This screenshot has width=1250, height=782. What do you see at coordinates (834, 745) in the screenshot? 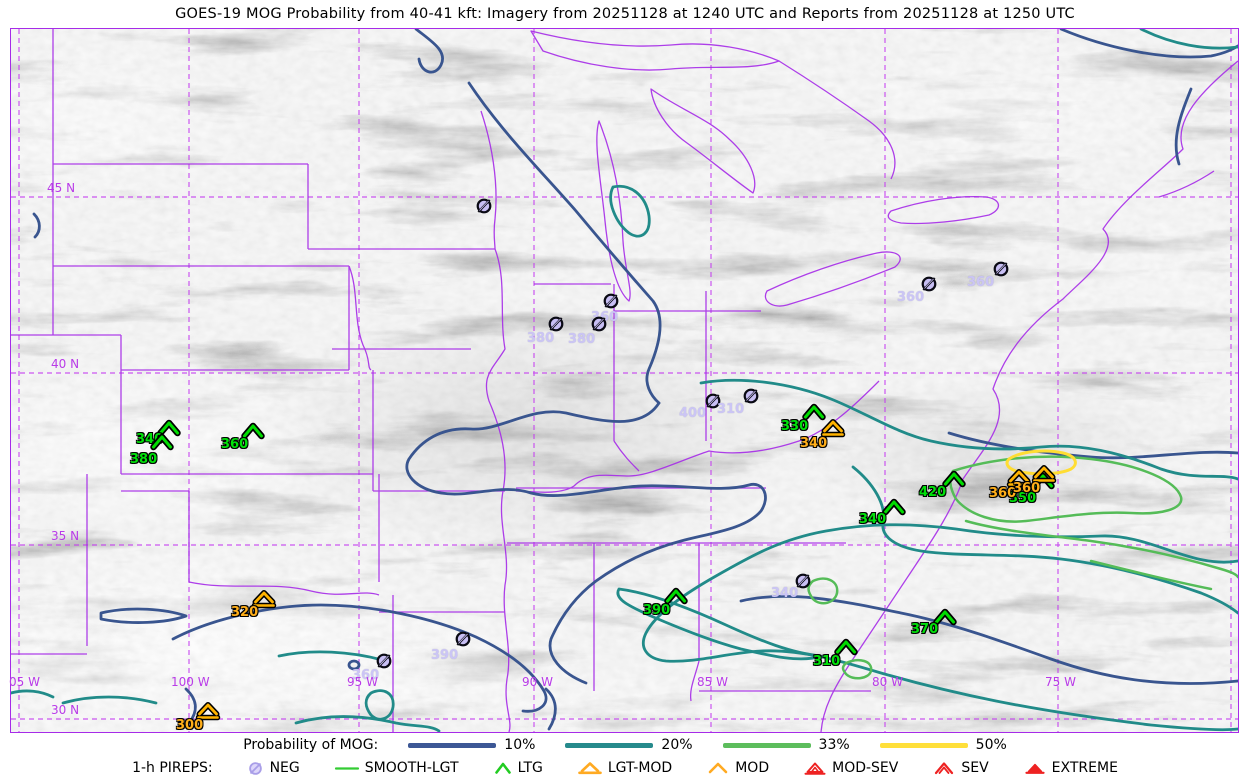
I see `probability-value-label: 33%` at bounding box center [834, 745].